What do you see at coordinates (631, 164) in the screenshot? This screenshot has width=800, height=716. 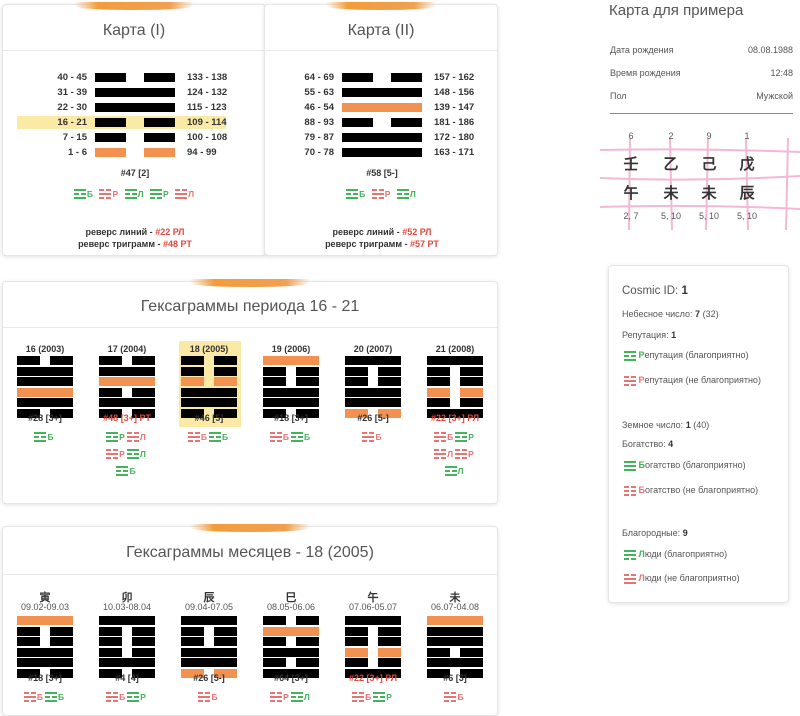 I see `heavenly-stem: 壬` at bounding box center [631, 164].